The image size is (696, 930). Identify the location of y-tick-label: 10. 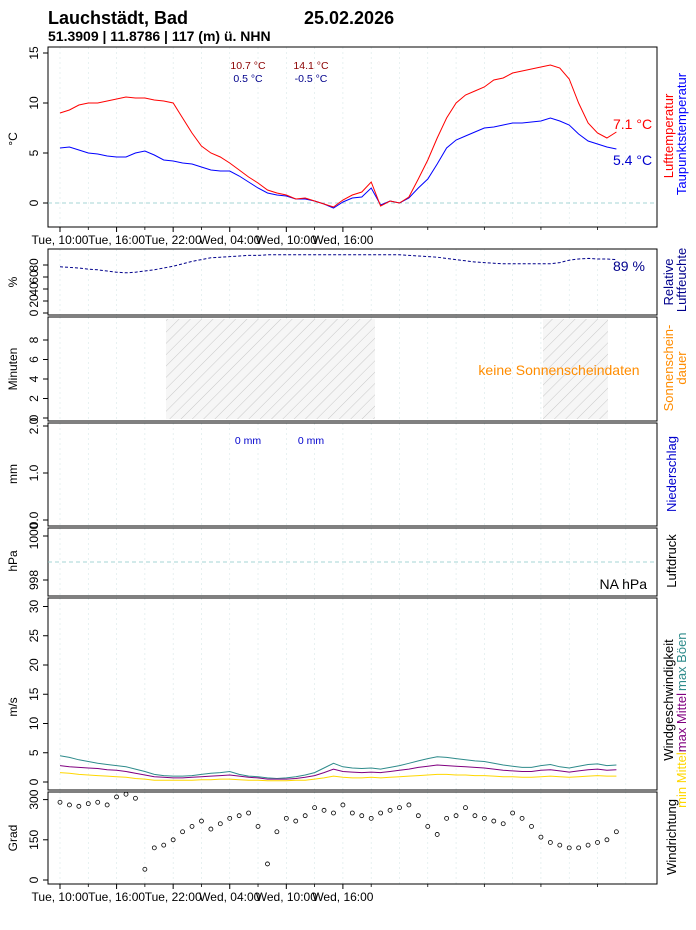
(34, 724).